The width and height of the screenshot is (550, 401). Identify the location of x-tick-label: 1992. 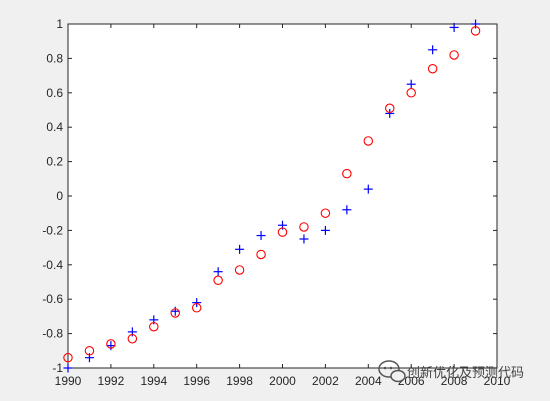
(111, 381).